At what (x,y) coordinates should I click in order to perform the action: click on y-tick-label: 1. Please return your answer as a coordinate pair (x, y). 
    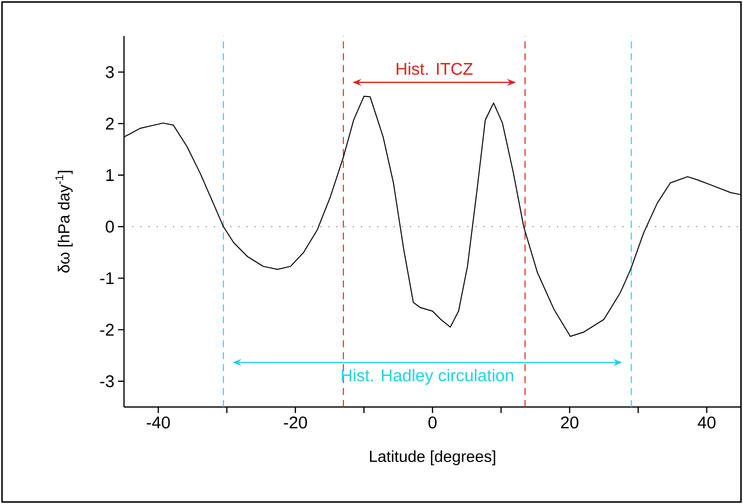
    Looking at the image, I should click on (110, 175).